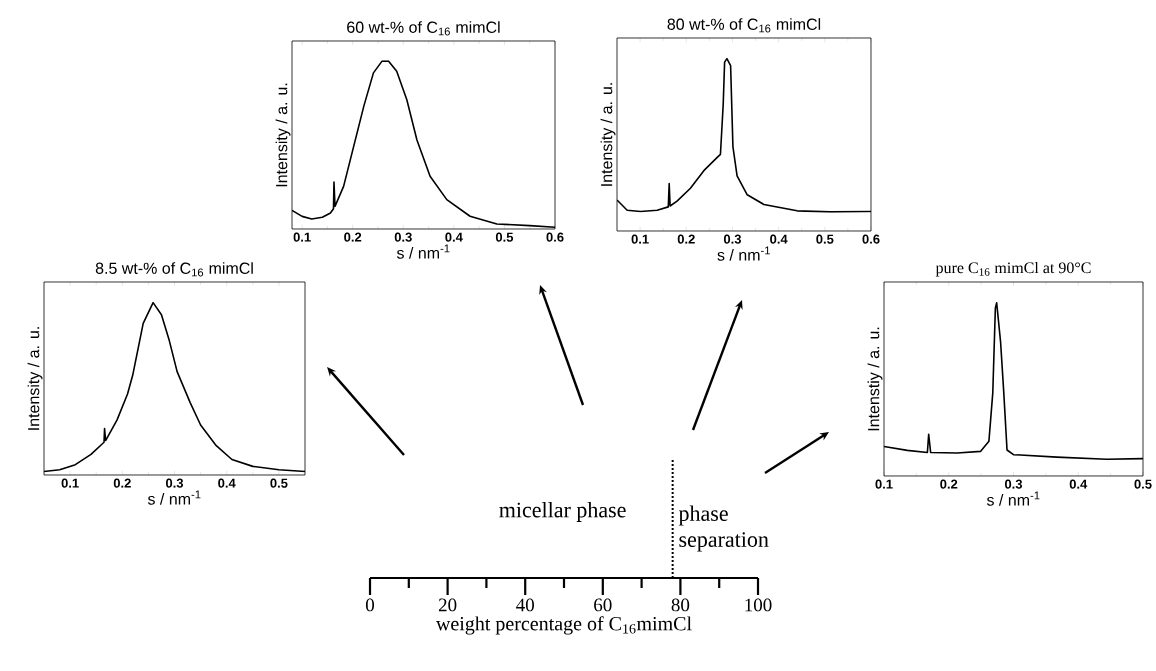 This screenshot has height=671, width=1156. I want to click on chart-title: pure C$_{16}$ mimCl at 90°C, so click(1013, 269).